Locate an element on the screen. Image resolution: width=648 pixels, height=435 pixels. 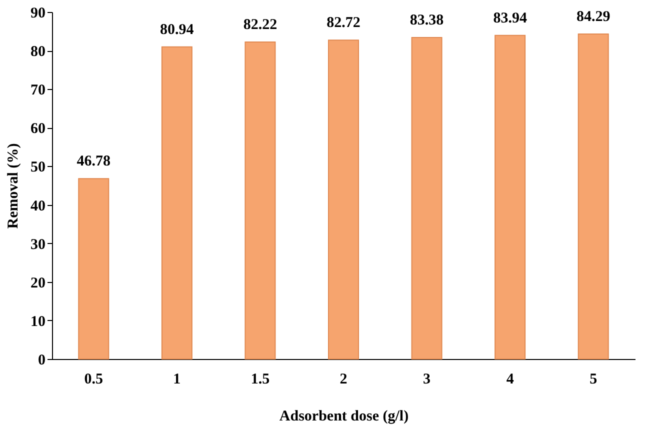
y-tick-label: 20 is located at coordinates (38, 283).